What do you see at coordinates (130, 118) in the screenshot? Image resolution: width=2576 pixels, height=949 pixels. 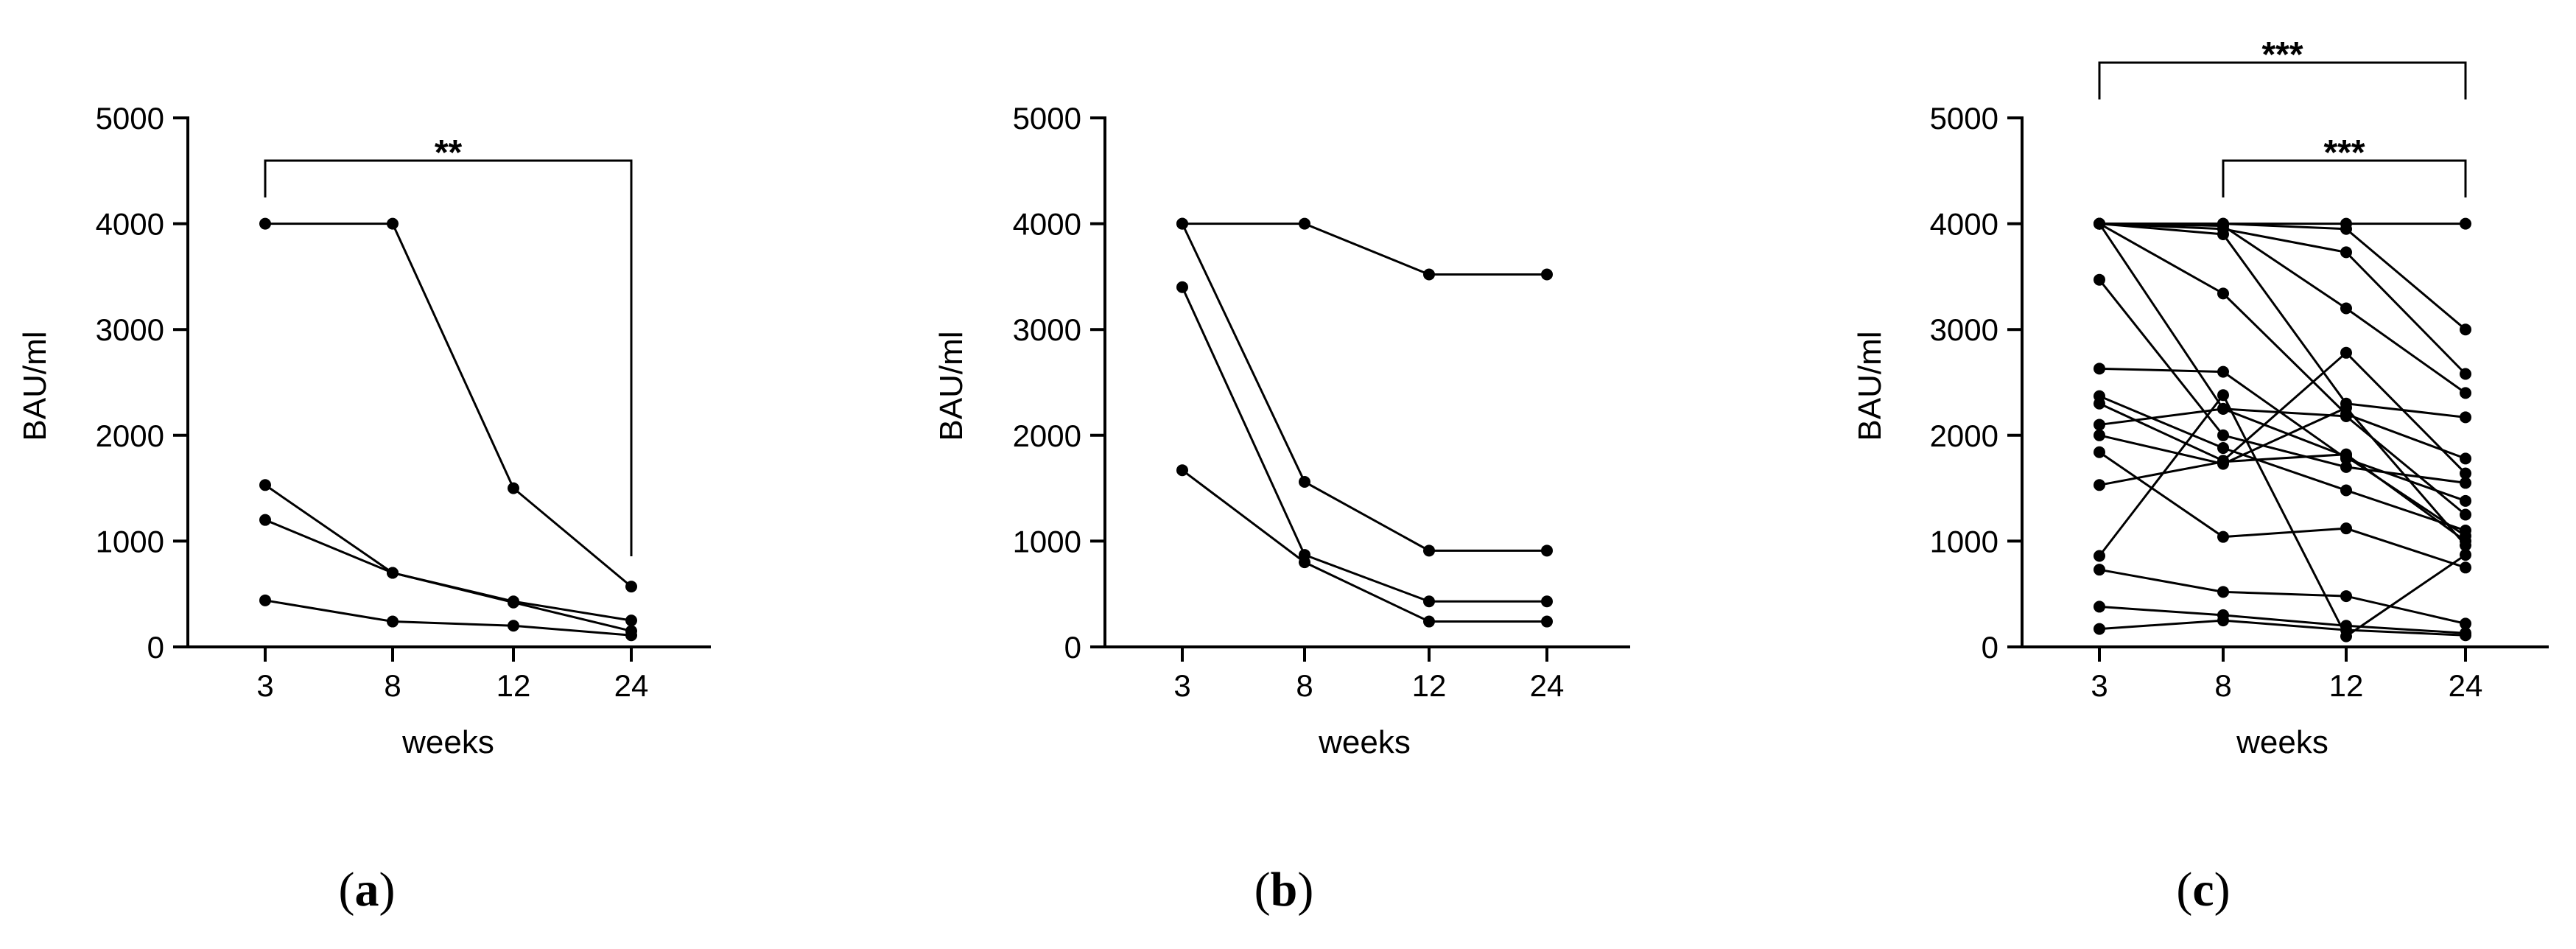 I see `y-tick-label: 5000` at bounding box center [130, 118].